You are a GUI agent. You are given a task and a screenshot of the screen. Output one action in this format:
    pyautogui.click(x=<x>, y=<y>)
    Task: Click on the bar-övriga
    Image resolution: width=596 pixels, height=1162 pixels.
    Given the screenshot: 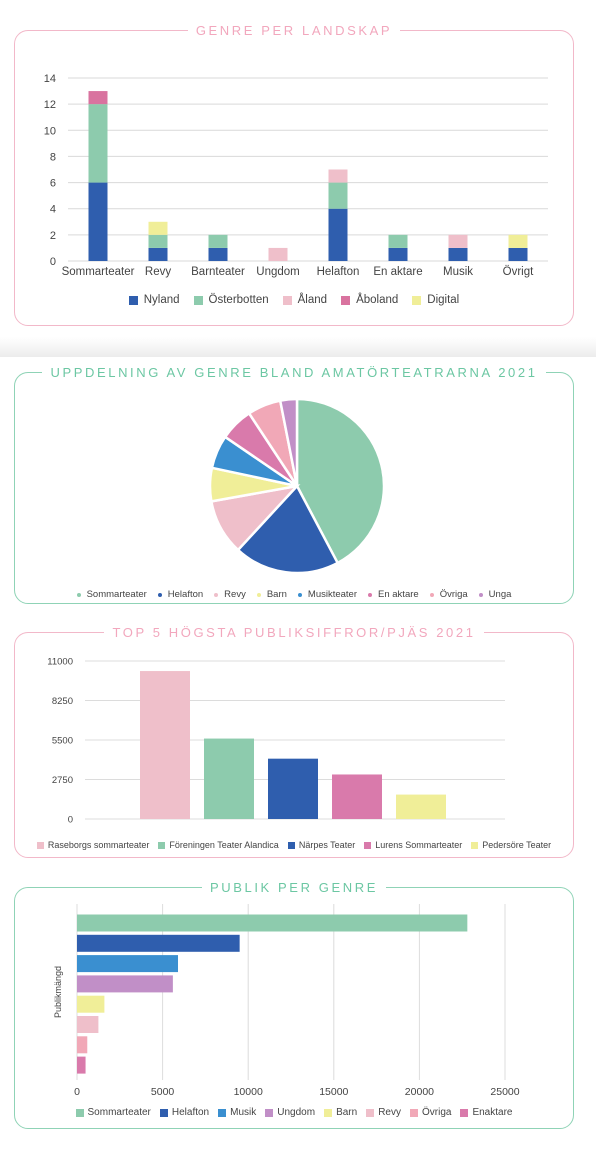 What is the action you would take?
    pyautogui.click(x=82, y=1045)
    